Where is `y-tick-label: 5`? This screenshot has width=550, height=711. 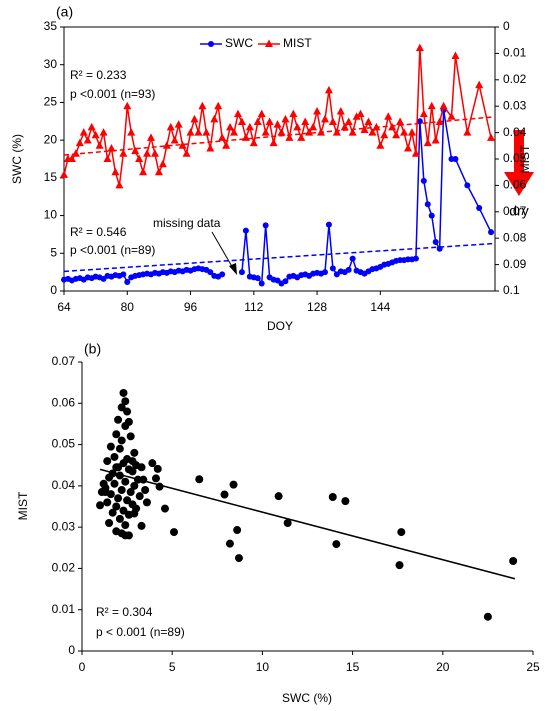
y-tick-label: 5 is located at coordinates (53, 252).